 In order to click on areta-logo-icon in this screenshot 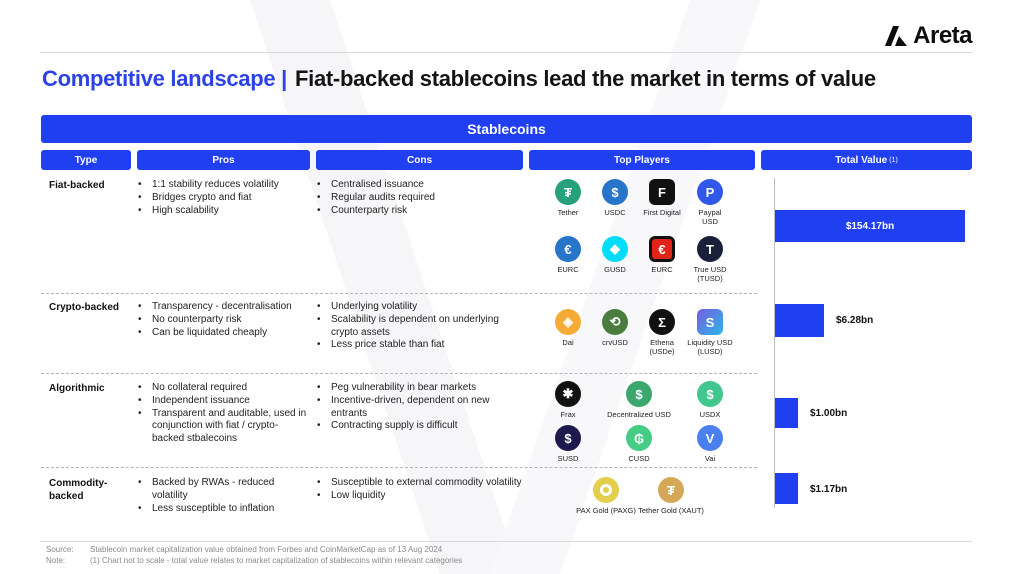, I will do `click(896, 36)`.